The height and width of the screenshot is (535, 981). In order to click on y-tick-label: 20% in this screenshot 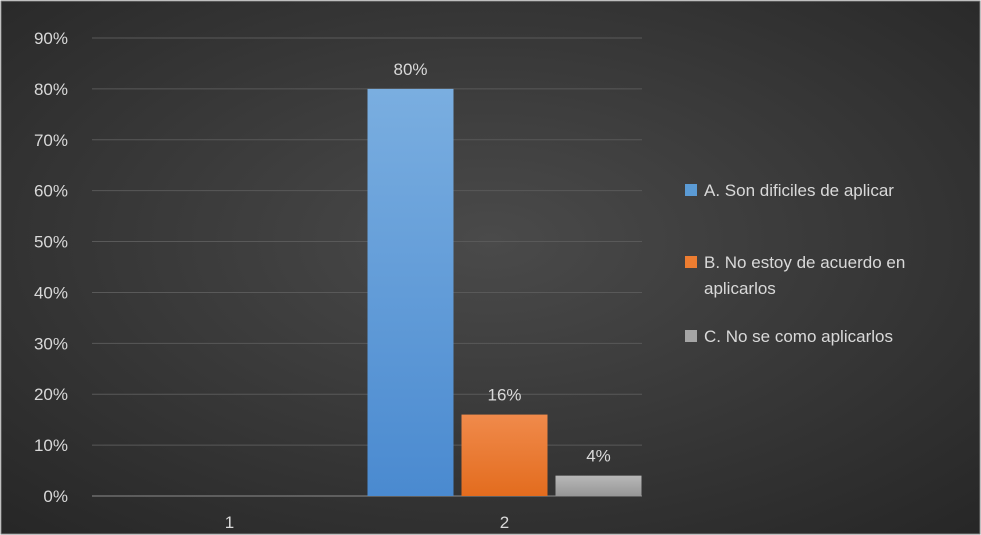, I will do `click(51, 394)`.